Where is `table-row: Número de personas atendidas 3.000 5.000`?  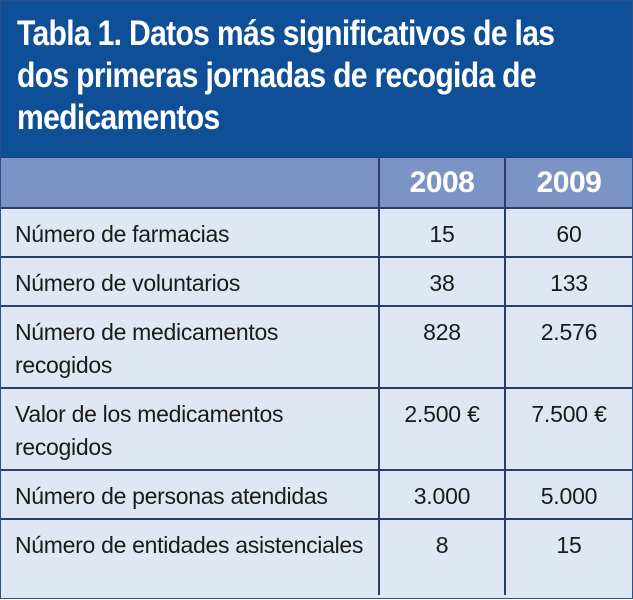 table-row: Número de personas atendidas 3.000 5.000 is located at coordinates (316, 495).